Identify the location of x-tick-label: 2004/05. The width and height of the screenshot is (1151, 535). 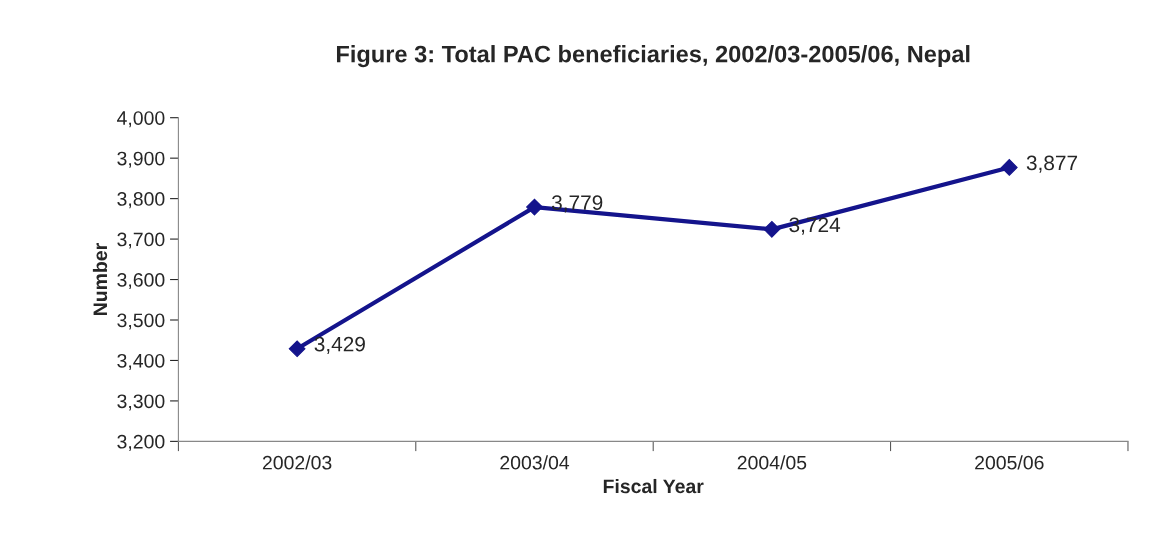
(772, 462).